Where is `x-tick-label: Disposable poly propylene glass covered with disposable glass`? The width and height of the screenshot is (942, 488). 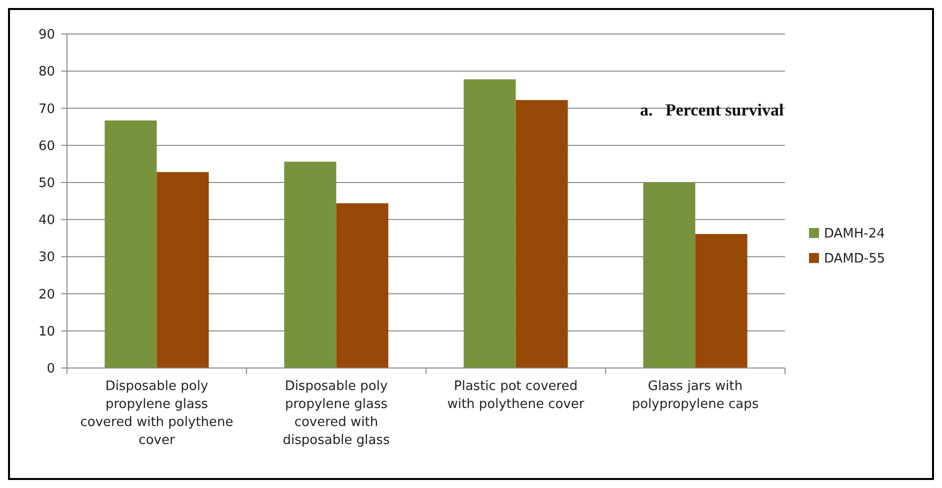 x-tick-label: Disposable poly propylene glass covered with disposable glass is located at coordinates (336, 413).